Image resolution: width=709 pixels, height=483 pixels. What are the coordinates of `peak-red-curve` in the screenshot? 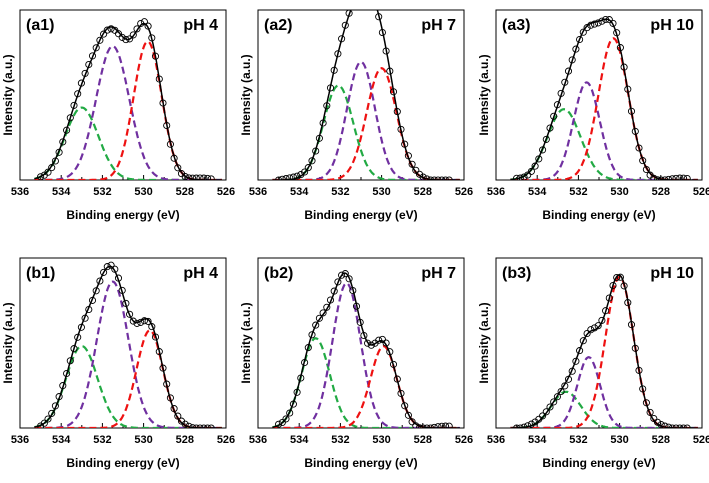 It's located at (366, 386).